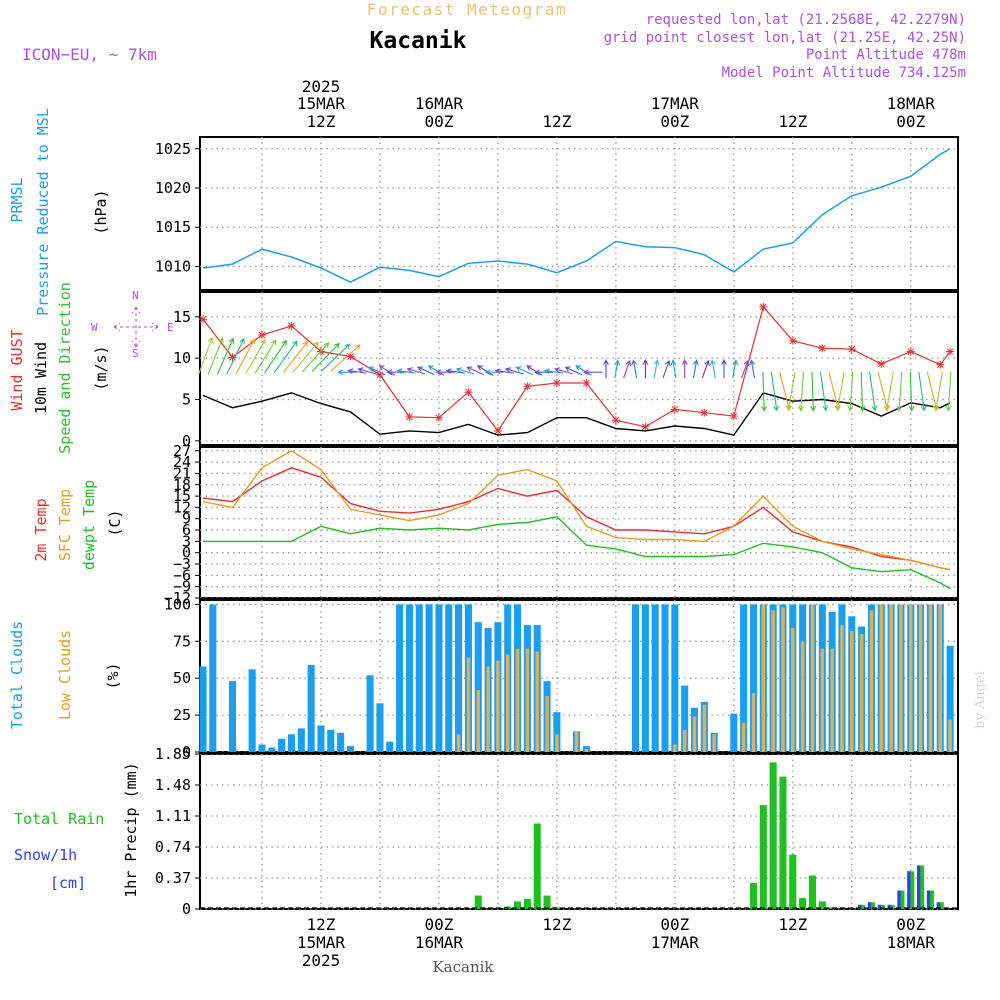  I want to click on snow-unit-label: [cm], so click(68, 883).